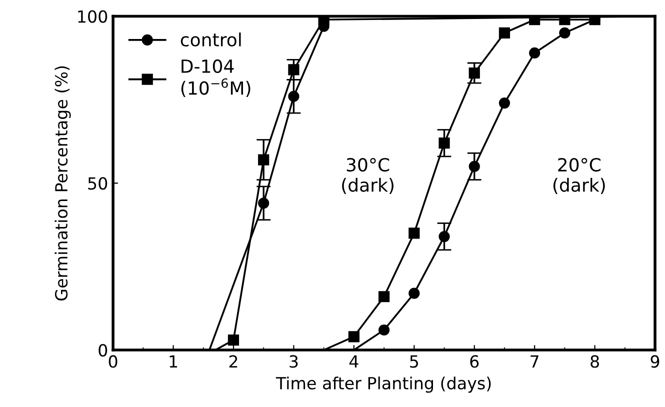 Image resolution: width=665 pixels, height=407 pixels. What do you see at coordinates (534, 361) in the screenshot?
I see `x-tick-label: 7` at bounding box center [534, 361].